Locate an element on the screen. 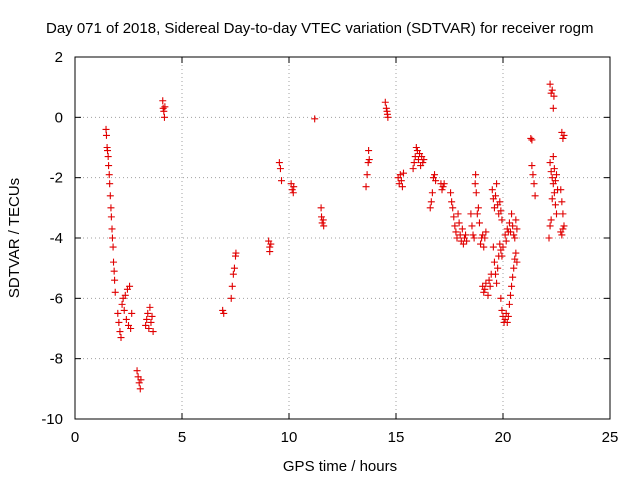 Image resolution: width=640 pixels, height=480 pixels. x-tick-label: 10 is located at coordinates (289, 437).